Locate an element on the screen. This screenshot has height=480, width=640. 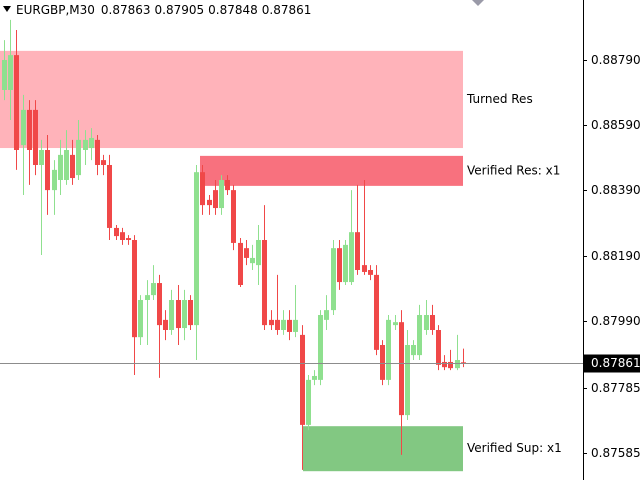
header-arrow is located at coordinates (7, 9).